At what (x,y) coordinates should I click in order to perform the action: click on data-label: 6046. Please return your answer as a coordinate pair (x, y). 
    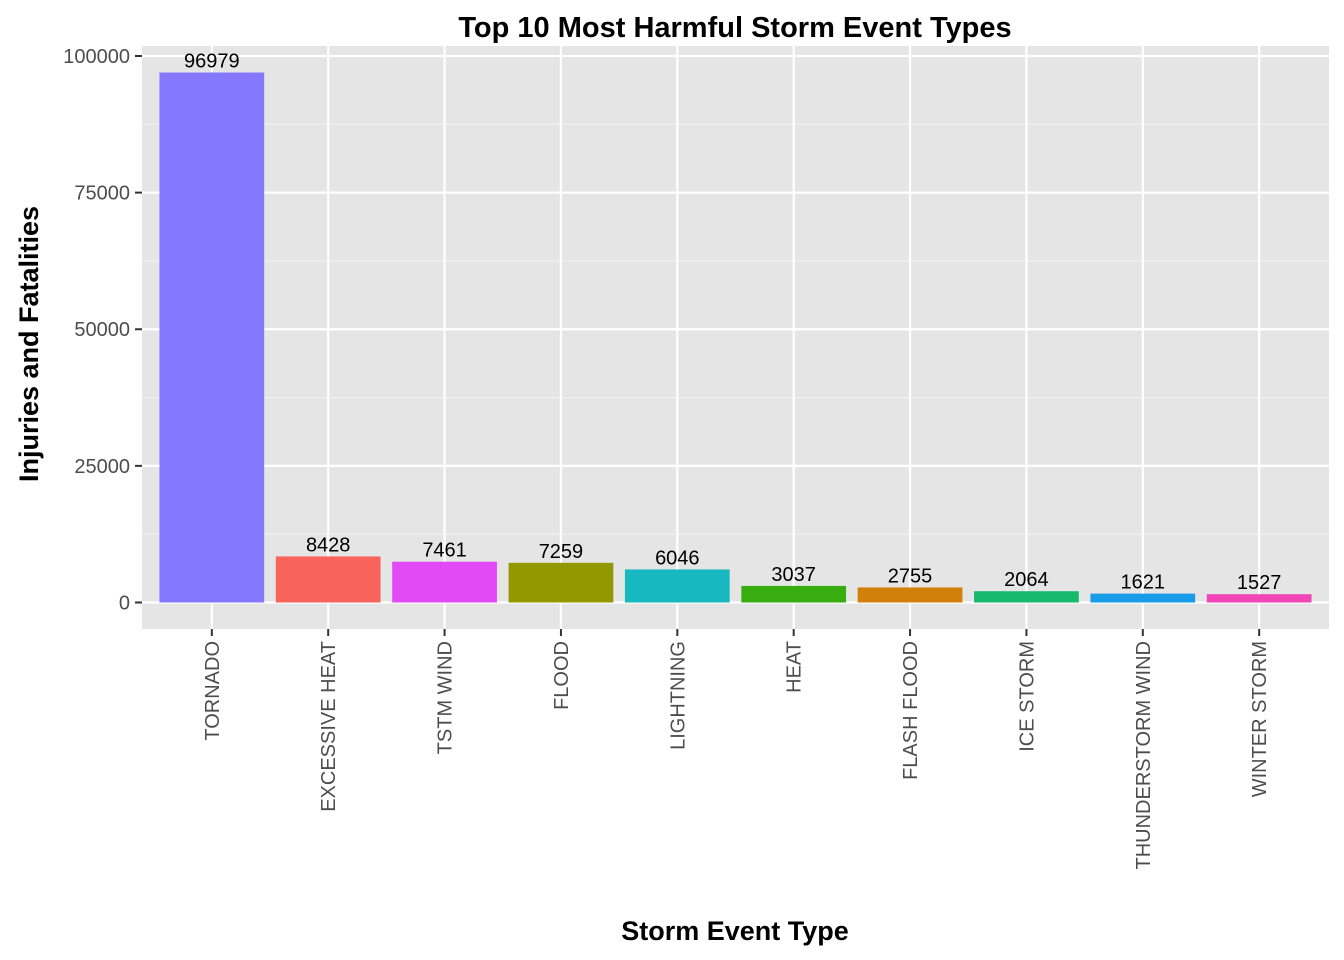
    Looking at the image, I should click on (677, 558).